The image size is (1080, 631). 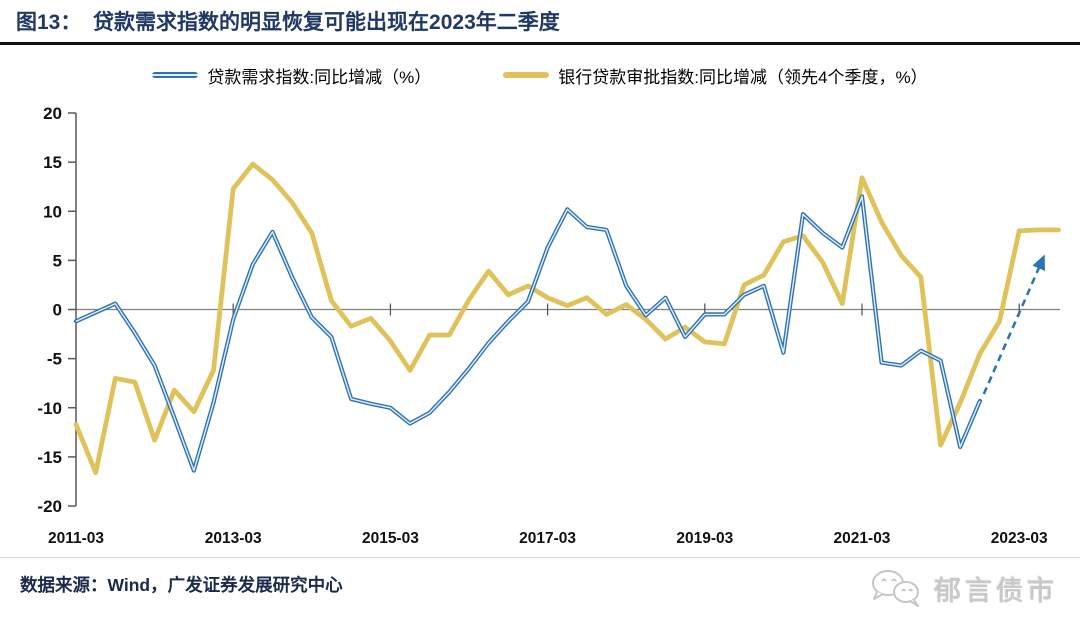 I want to click on chart-legend: 贷款需求指数:同比增减（%） 银行贷款审批指数:同比增减（领先4个季度，%）, so click(x=540, y=75).